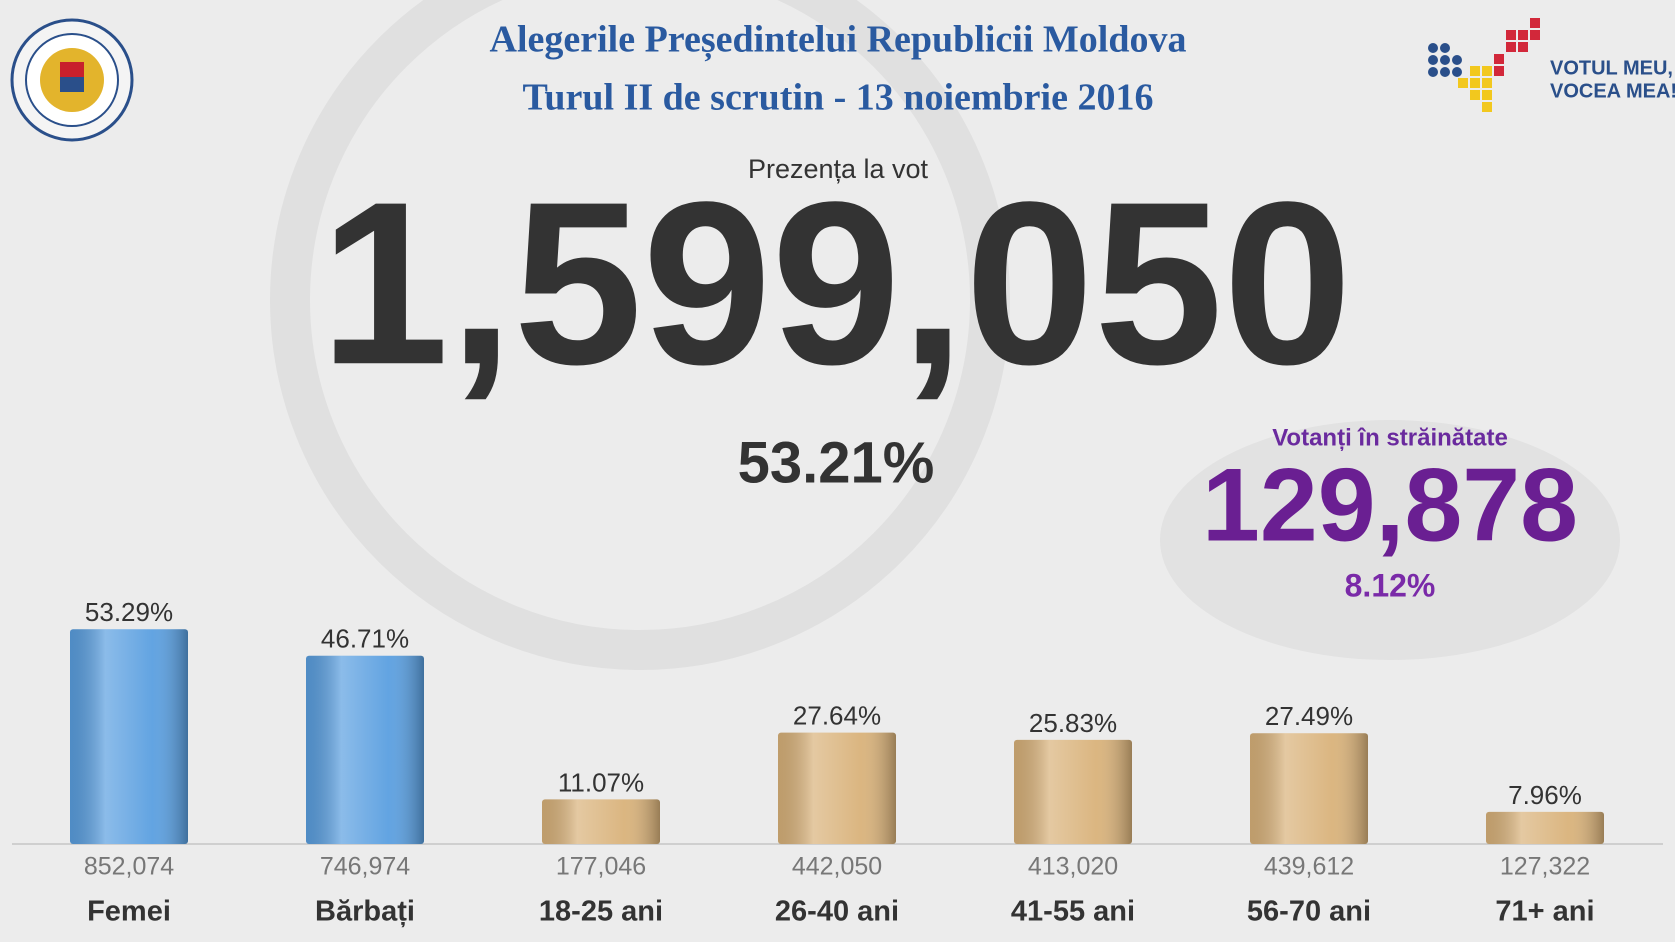  Describe the element at coordinates (1545, 795) in the screenshot. I see `value-label: 7.96%` at that location.